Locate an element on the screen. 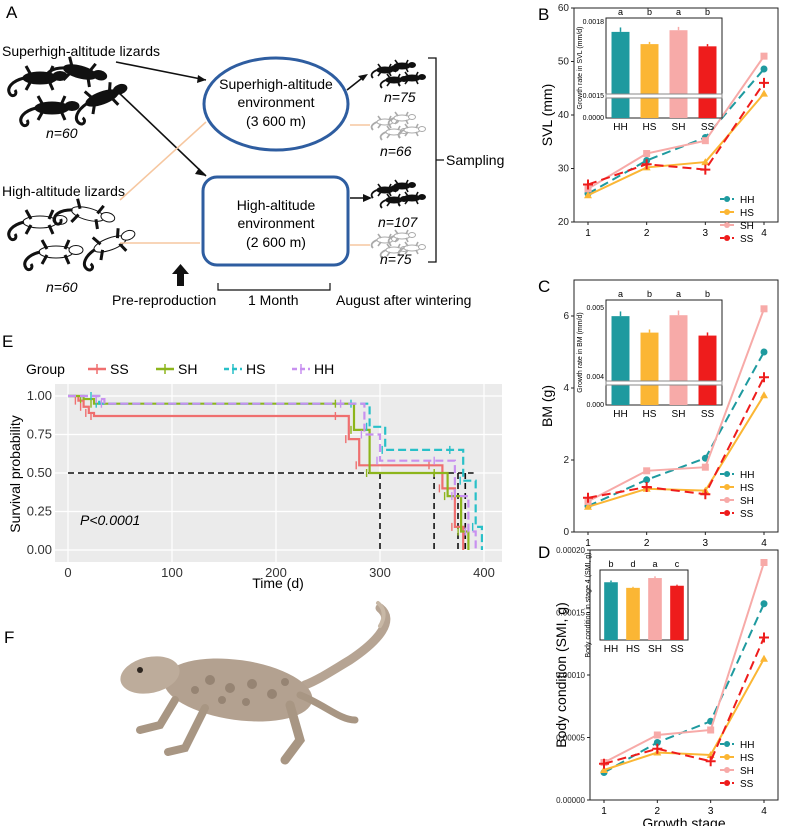  sampling-bracket is located at coordinates (436, 160).